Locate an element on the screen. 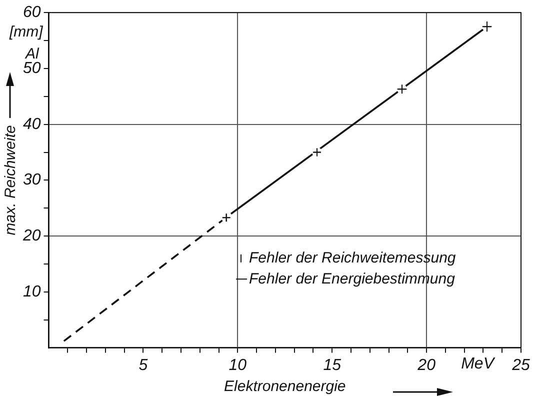  x-tick-label: 20 is located at coordinates (426, 365).